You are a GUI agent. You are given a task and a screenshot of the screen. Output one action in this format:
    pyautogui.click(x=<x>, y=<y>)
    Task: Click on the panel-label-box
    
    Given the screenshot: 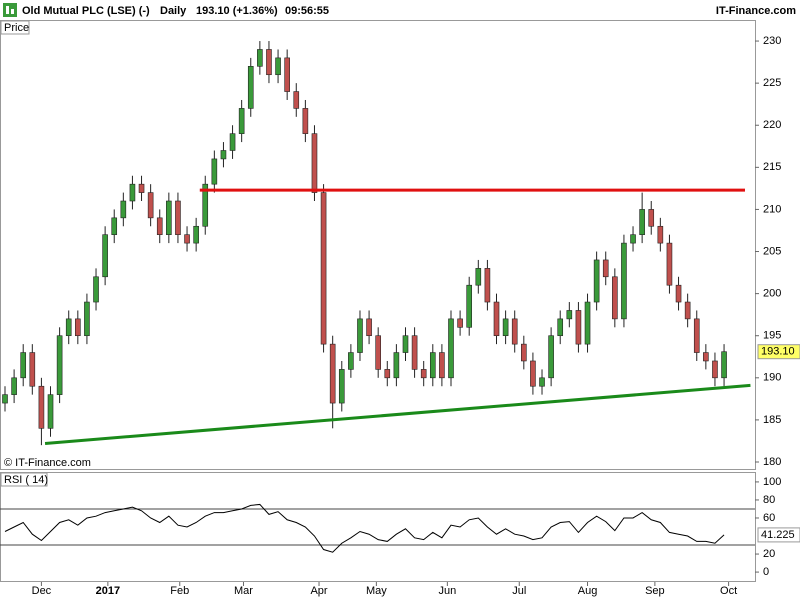 What is the action you would take?
    pyautogui.click(x=15, y=27)
    